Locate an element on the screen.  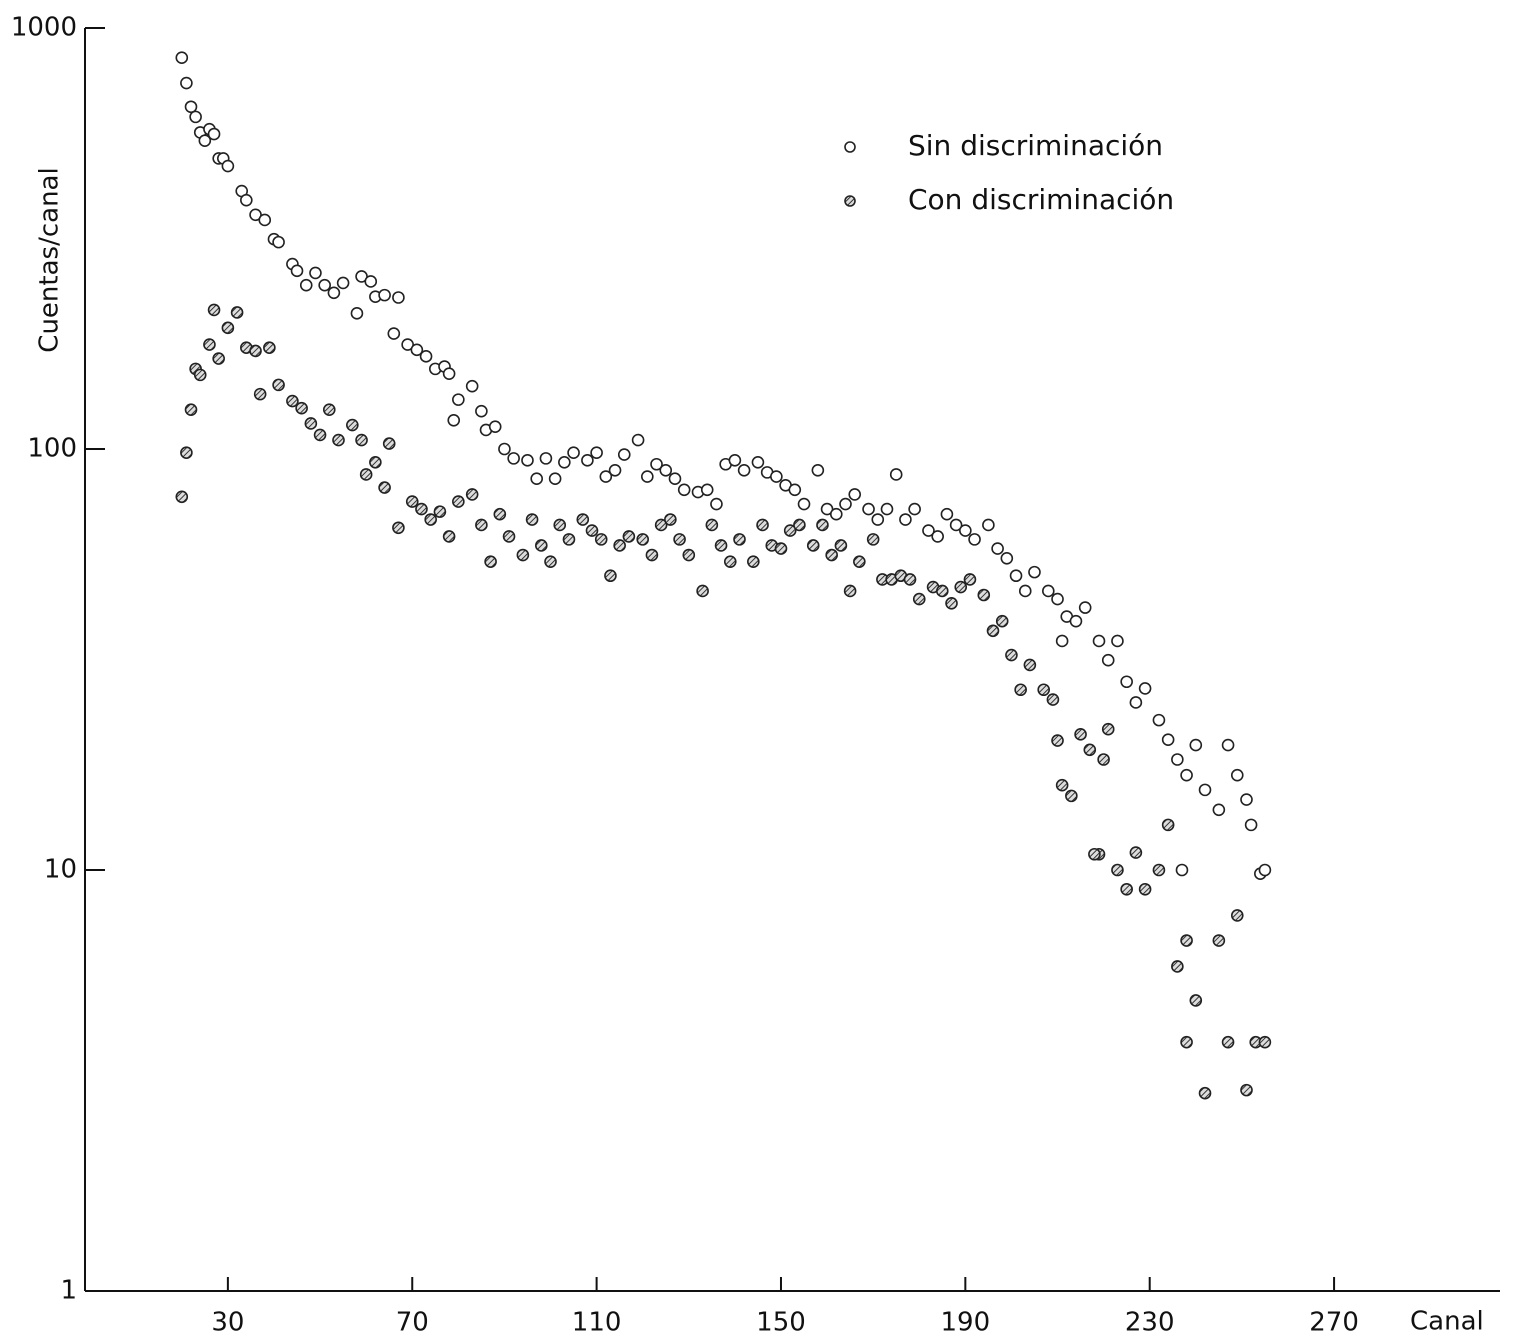
y-tick-label: 100 is located at coordinates (52, 449).